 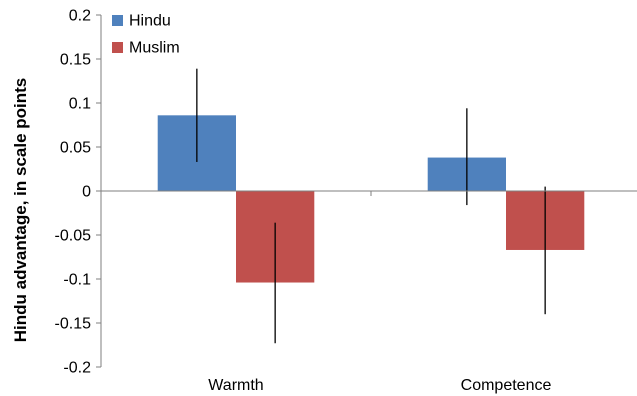 What do you see at coordinates (78, 192) in the screenshot?
I see `y-axis: 0.2 0.15 0.1 0.05 0 -0.05 -0.1 -0.15 -0.2` at bounding box center [78, 192].